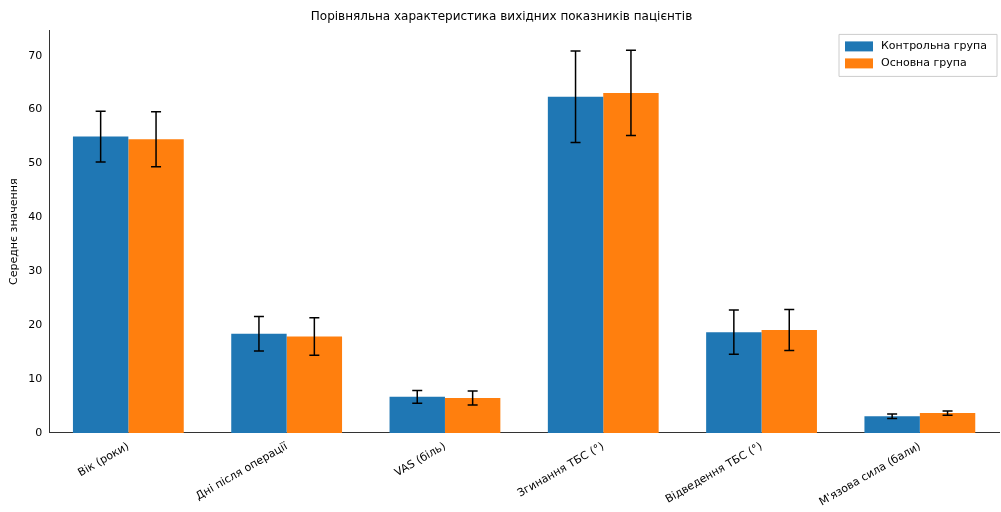  Describe the element at coordinates (35, 163) in the screenshot. I see `y-tick-label: 50` at that location.